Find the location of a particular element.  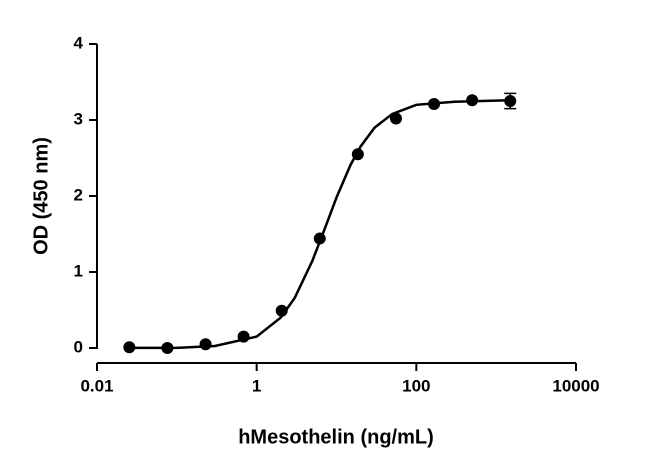

y-tick-label: 2 is located at coordinates (78, 194).